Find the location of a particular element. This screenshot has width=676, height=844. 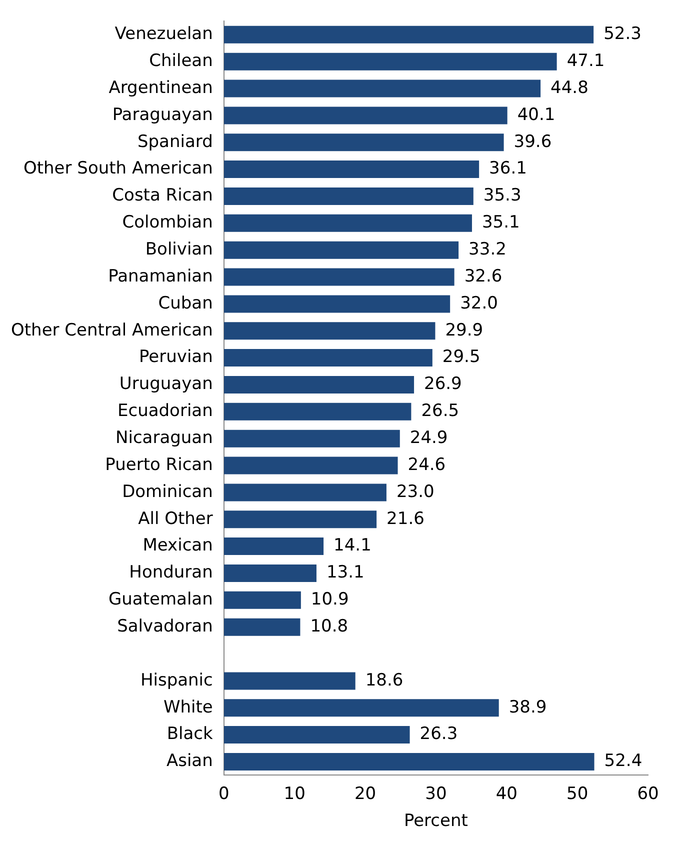

x-tick-label: 30 is located at coordinates (436, 794).